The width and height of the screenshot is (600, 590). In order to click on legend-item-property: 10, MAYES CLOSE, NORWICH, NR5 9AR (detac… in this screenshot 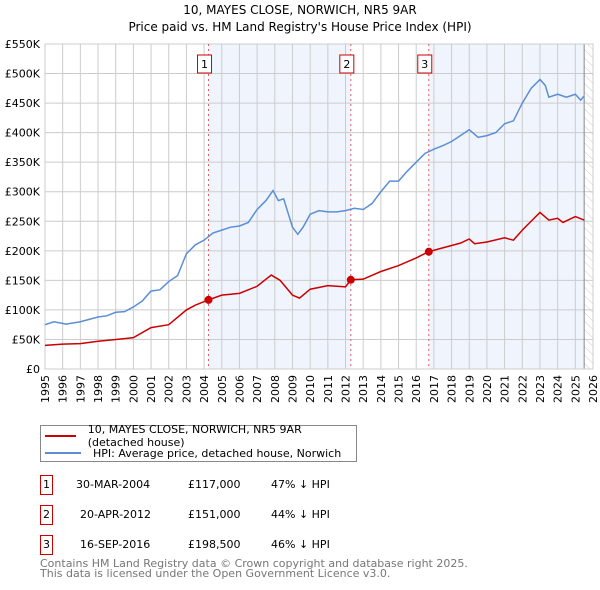, I will do `click(198, 436)`.